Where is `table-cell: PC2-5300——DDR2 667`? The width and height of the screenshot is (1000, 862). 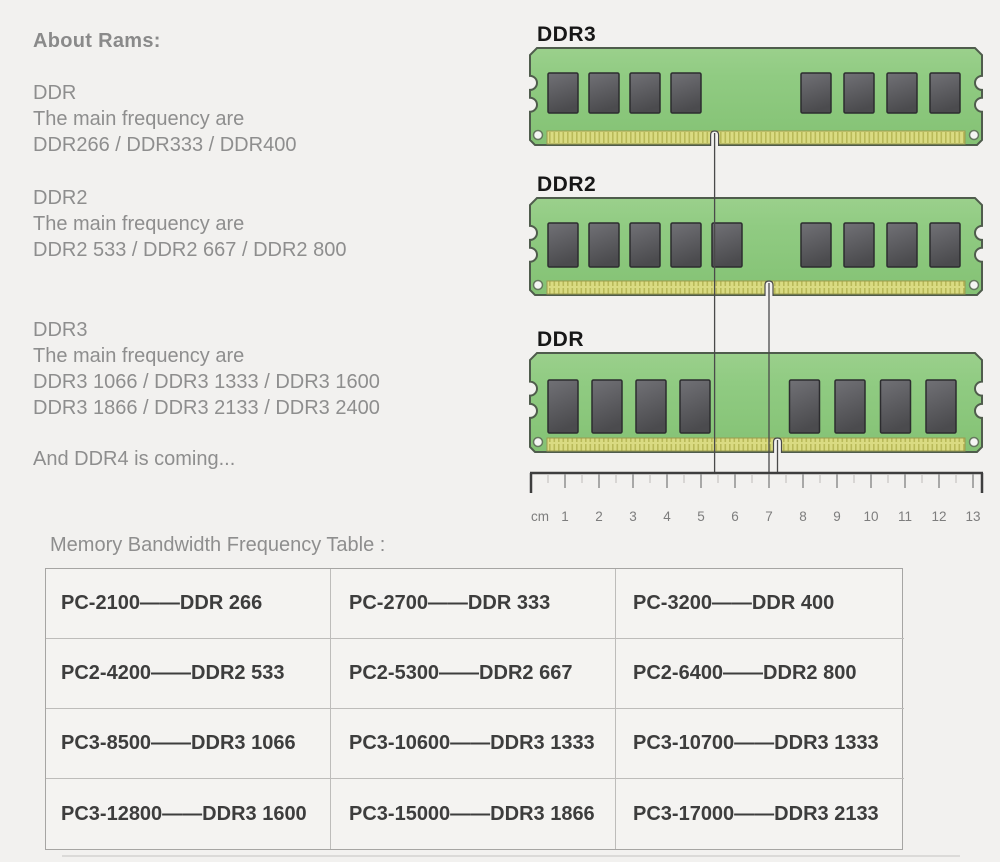 table-cell: PC2-5300——DDR2 667 is located at coordinates (473, 674).